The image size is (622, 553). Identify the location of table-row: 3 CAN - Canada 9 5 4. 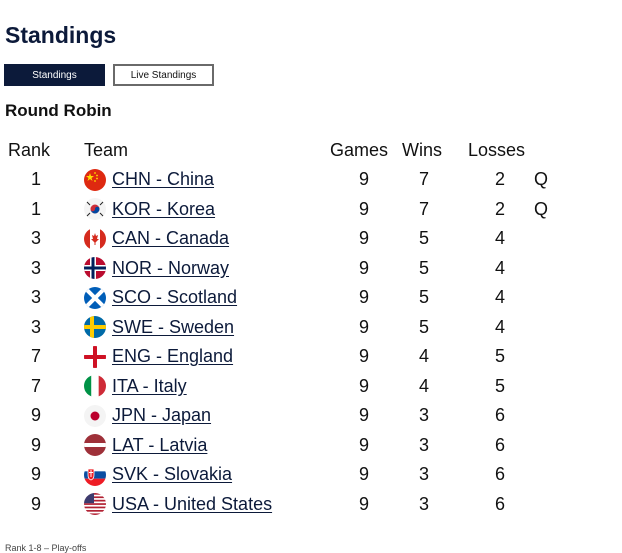
(287, 239).